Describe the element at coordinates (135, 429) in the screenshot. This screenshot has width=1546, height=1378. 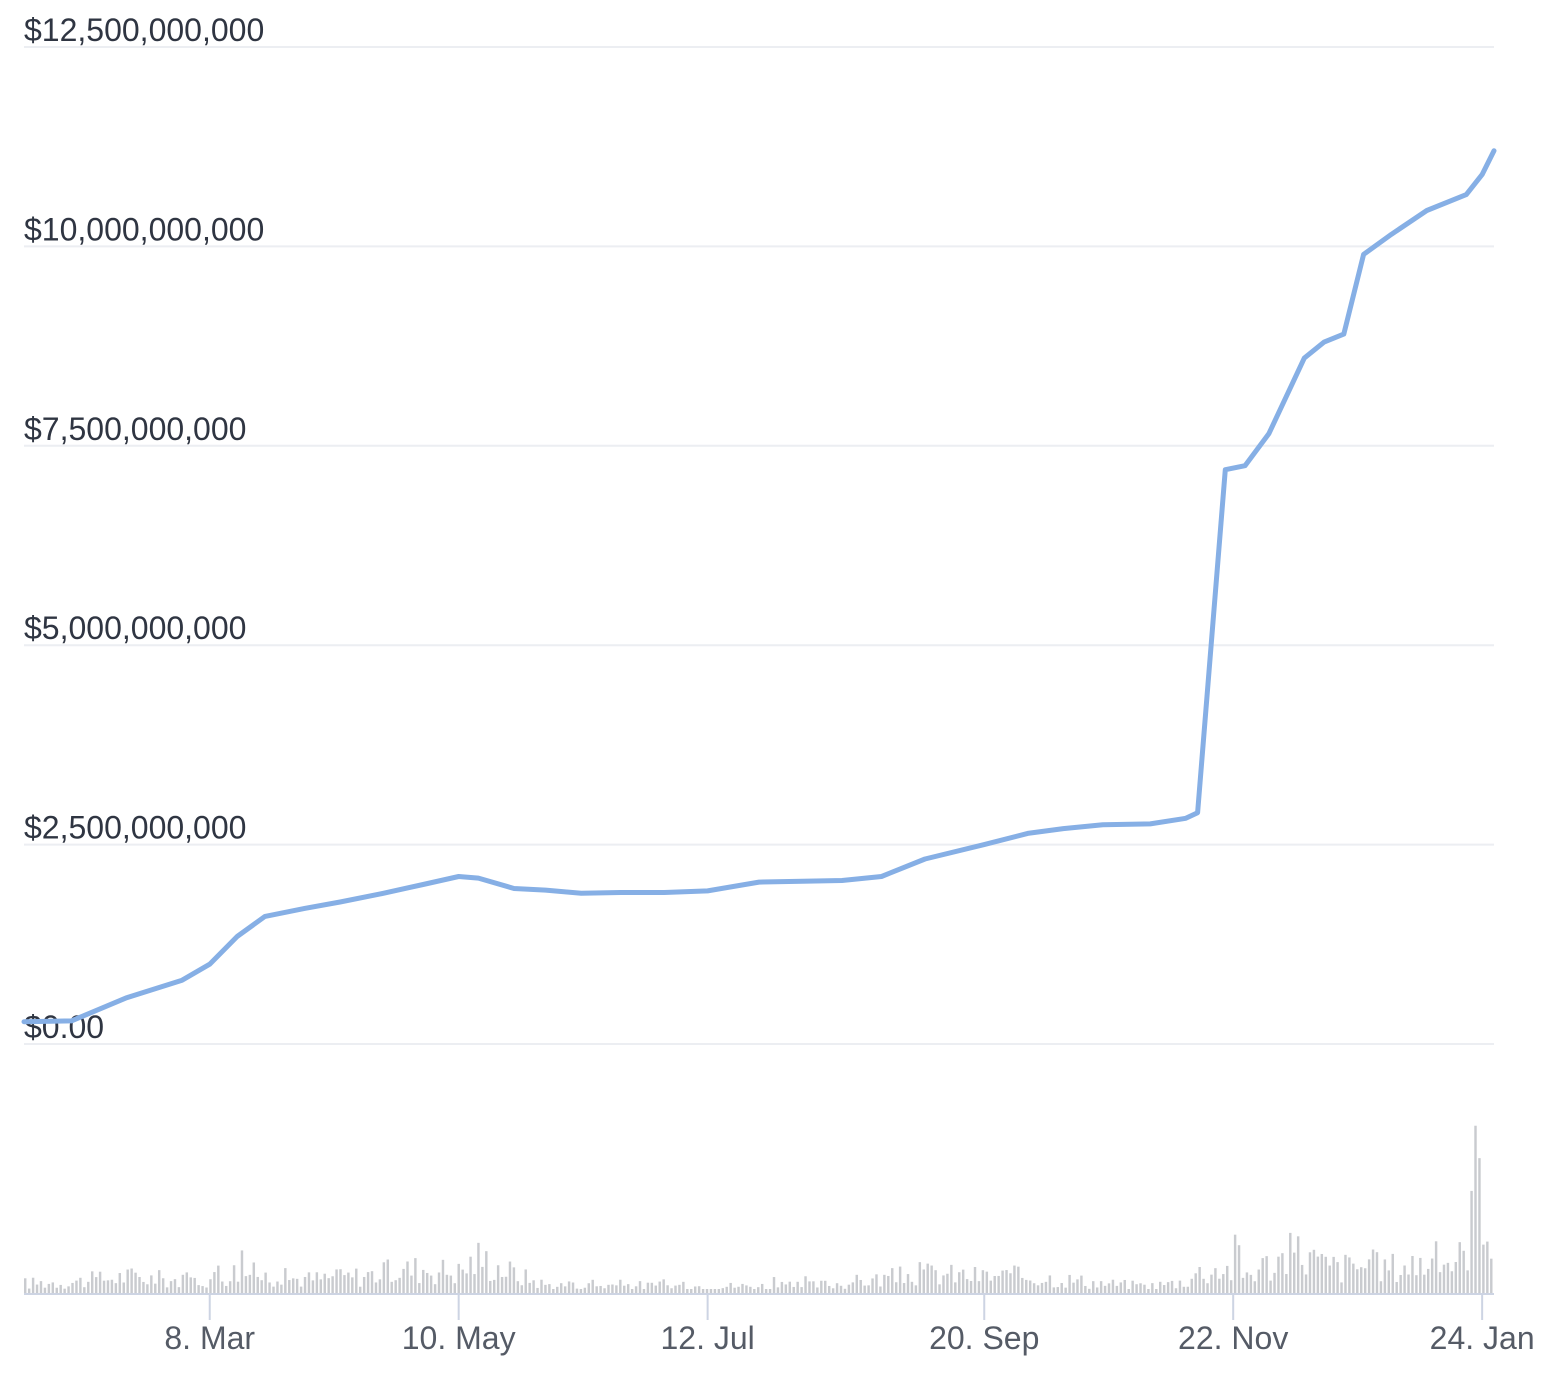
I see `y-tick-label: $7,500,000,000` at that location.